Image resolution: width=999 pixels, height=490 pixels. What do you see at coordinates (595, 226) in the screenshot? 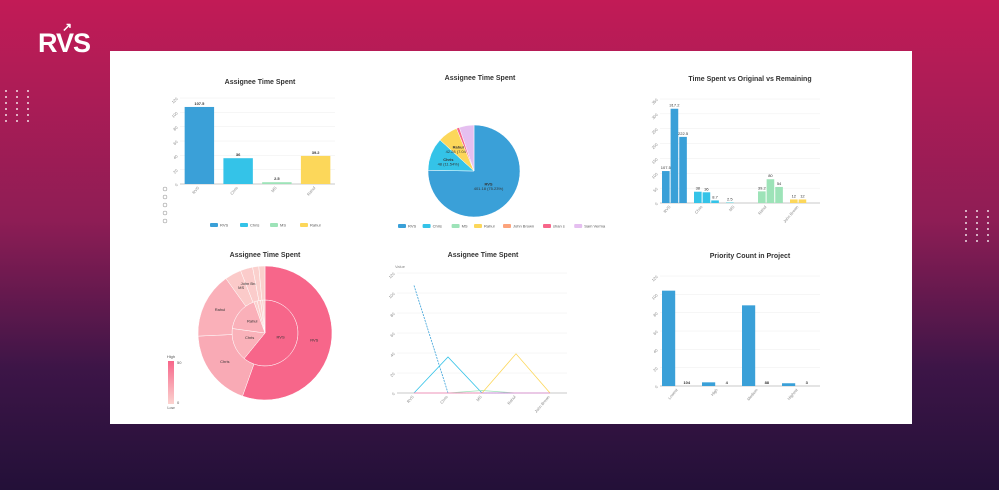
I see `legend-label: Sam Verma` at bounding box center [595, 226].